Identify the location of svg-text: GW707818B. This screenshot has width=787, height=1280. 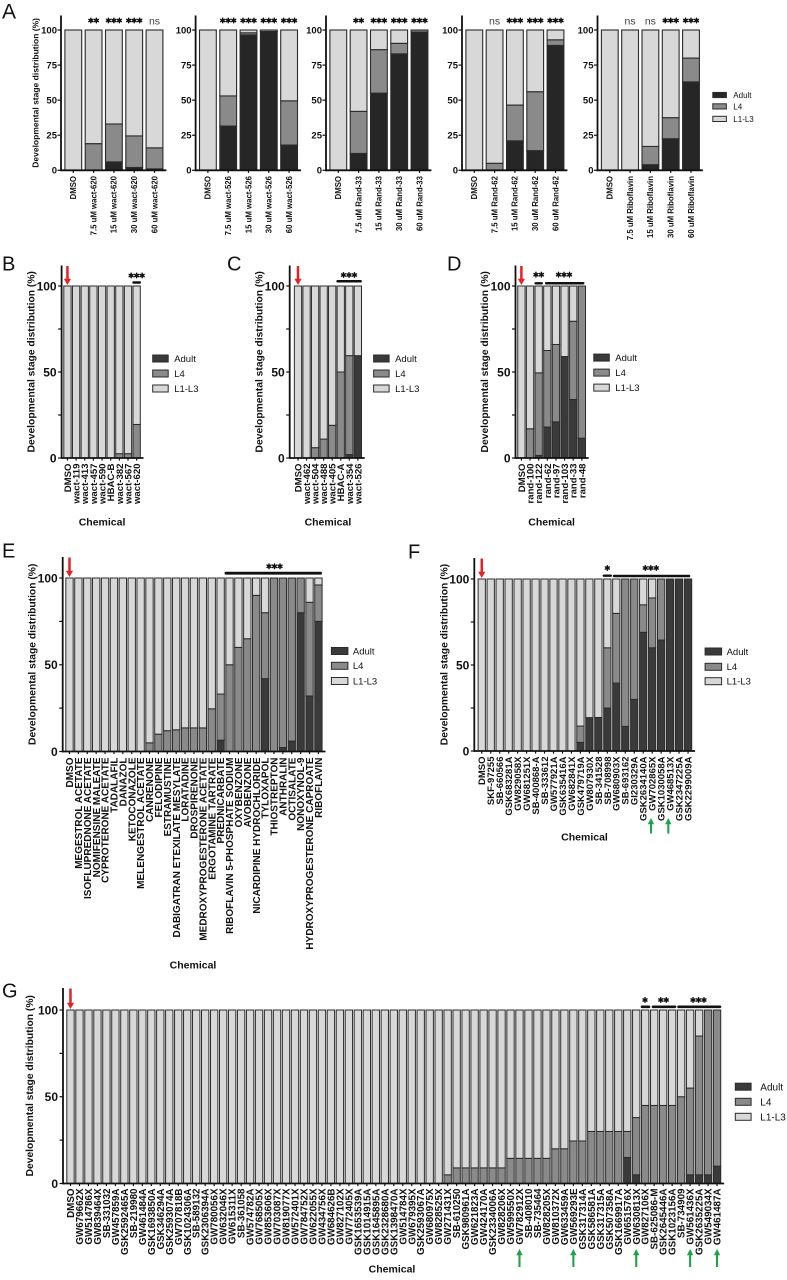
(179, 1217).